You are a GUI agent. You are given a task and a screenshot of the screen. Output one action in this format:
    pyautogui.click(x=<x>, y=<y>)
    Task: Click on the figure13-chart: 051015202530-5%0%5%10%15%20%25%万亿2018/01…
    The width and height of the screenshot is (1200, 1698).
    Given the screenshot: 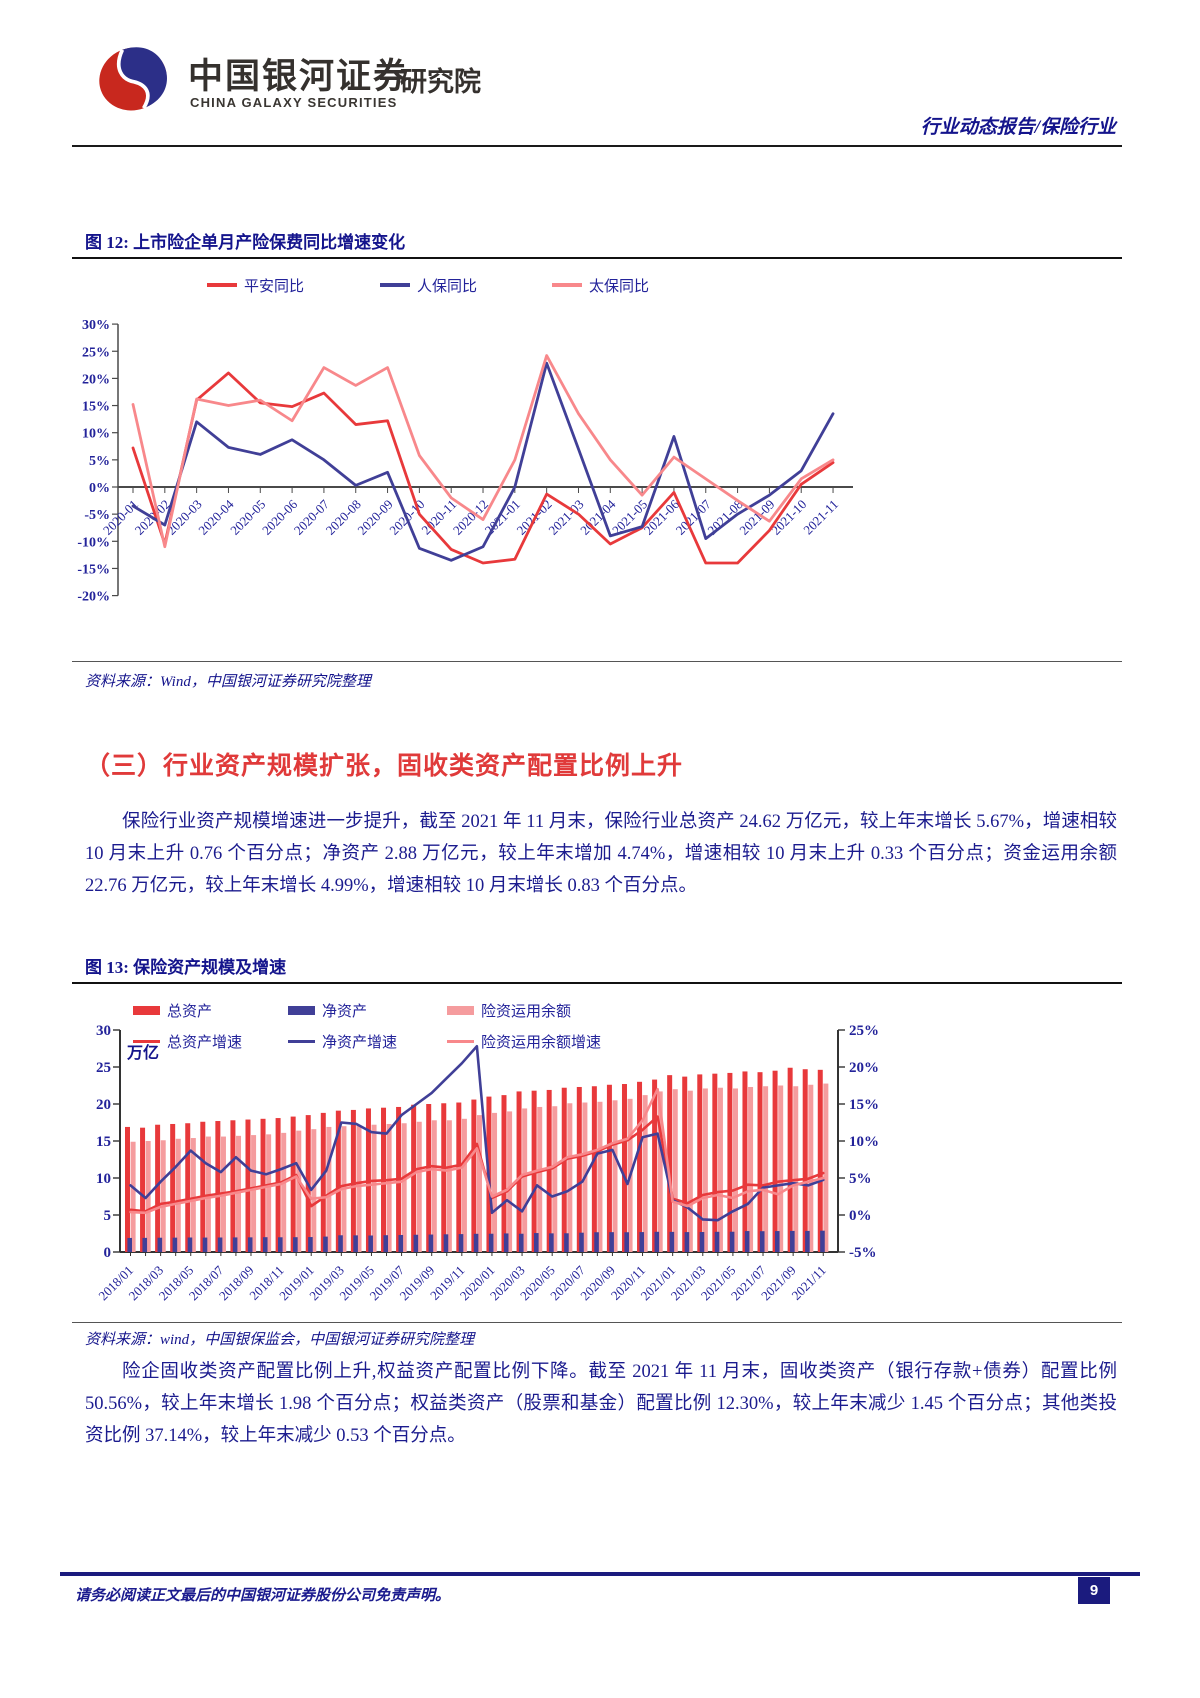 What is the action you would take?
    pyautogui.click(x=487, y=1163)
    